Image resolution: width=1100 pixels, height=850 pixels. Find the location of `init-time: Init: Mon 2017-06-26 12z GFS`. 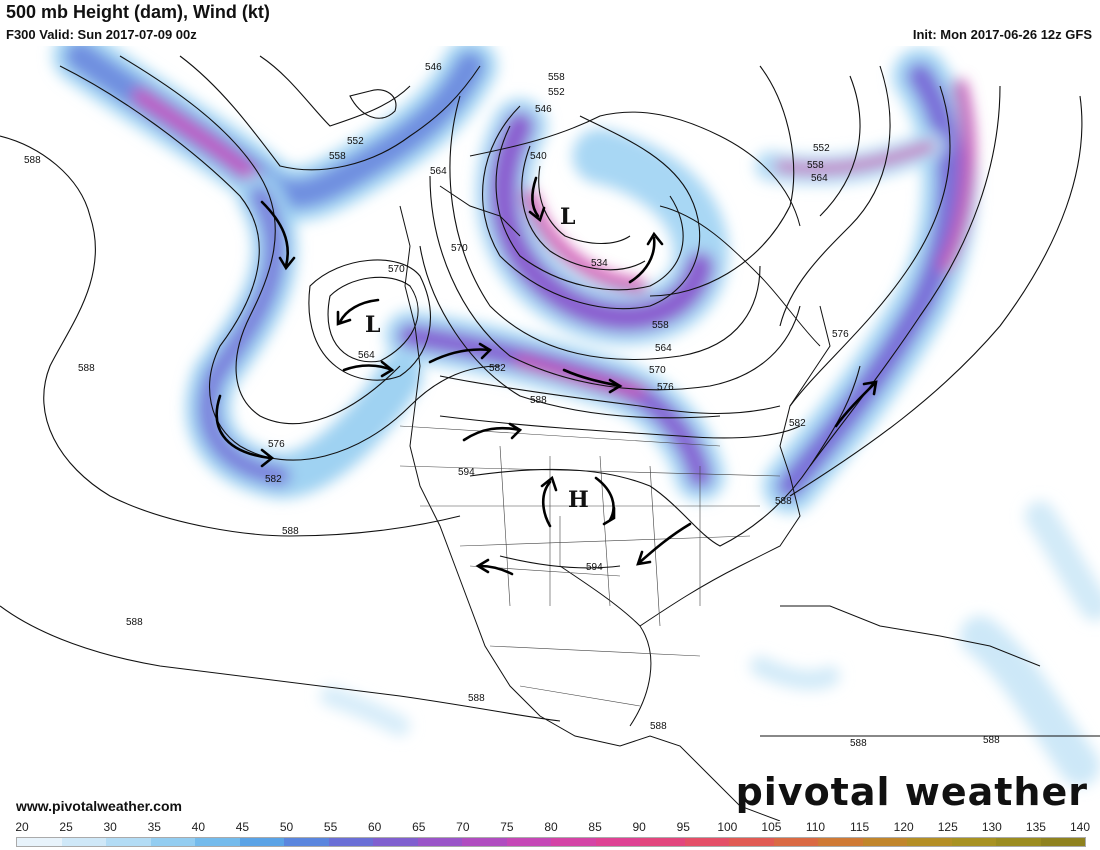

init-time: Init: Mon 2017-06-26 12z GFS is located at coordinates (1002, 34).